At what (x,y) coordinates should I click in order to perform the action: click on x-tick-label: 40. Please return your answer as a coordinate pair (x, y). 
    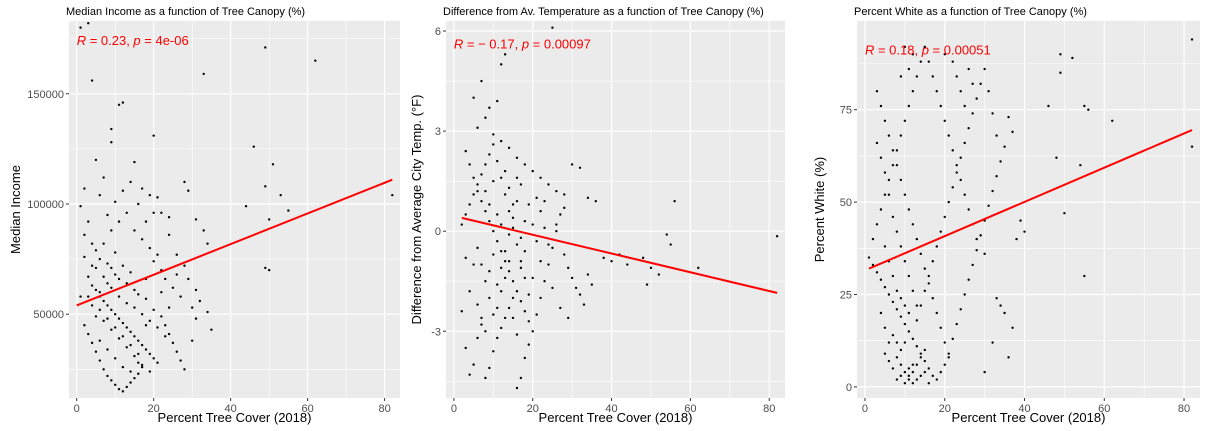
    Looking at the image, I should click on (1024, 409).